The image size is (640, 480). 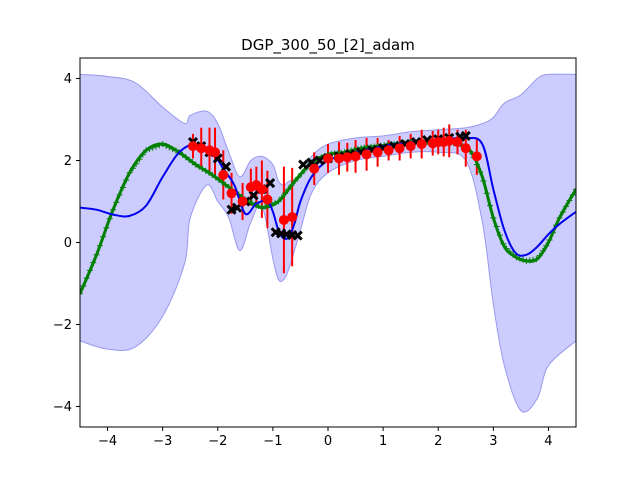 I want to click on x-tick-label: 2, so click(x=438, y=441).